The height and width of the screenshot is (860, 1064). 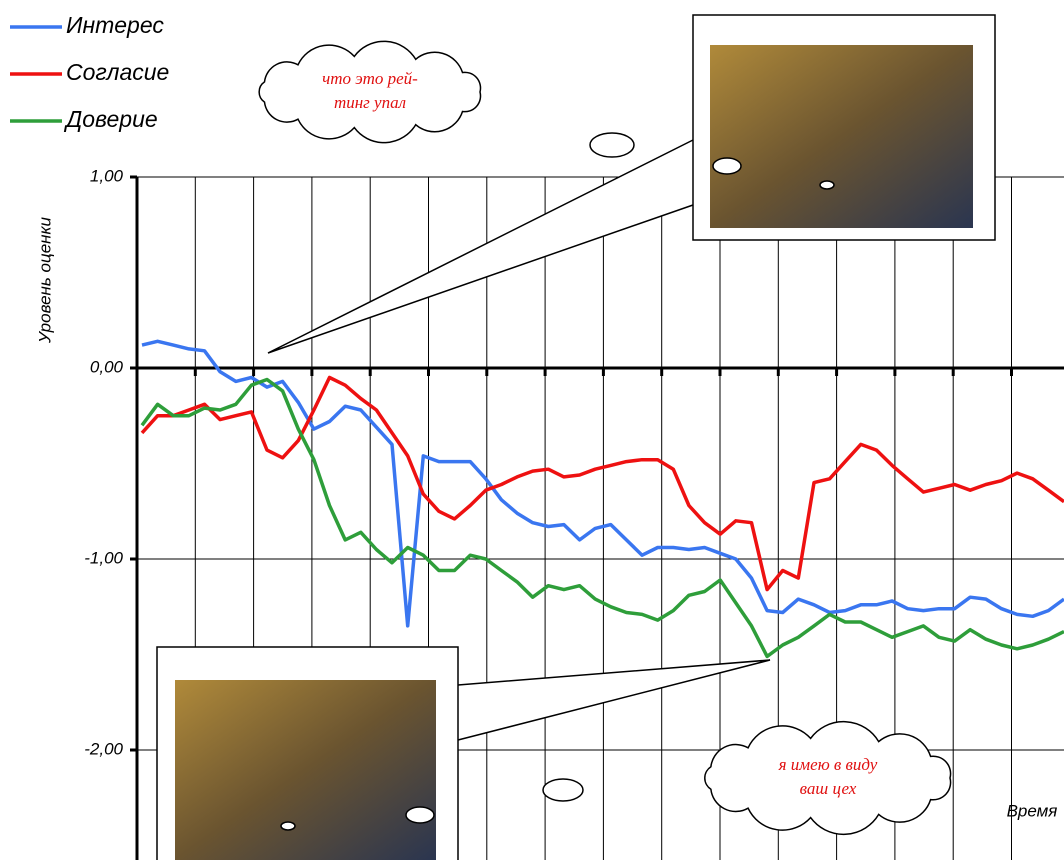 What do you see at coordinates (370, 102) in the screenshot?
I see `annotation: тинг упал` at bounding box center [370, 102].